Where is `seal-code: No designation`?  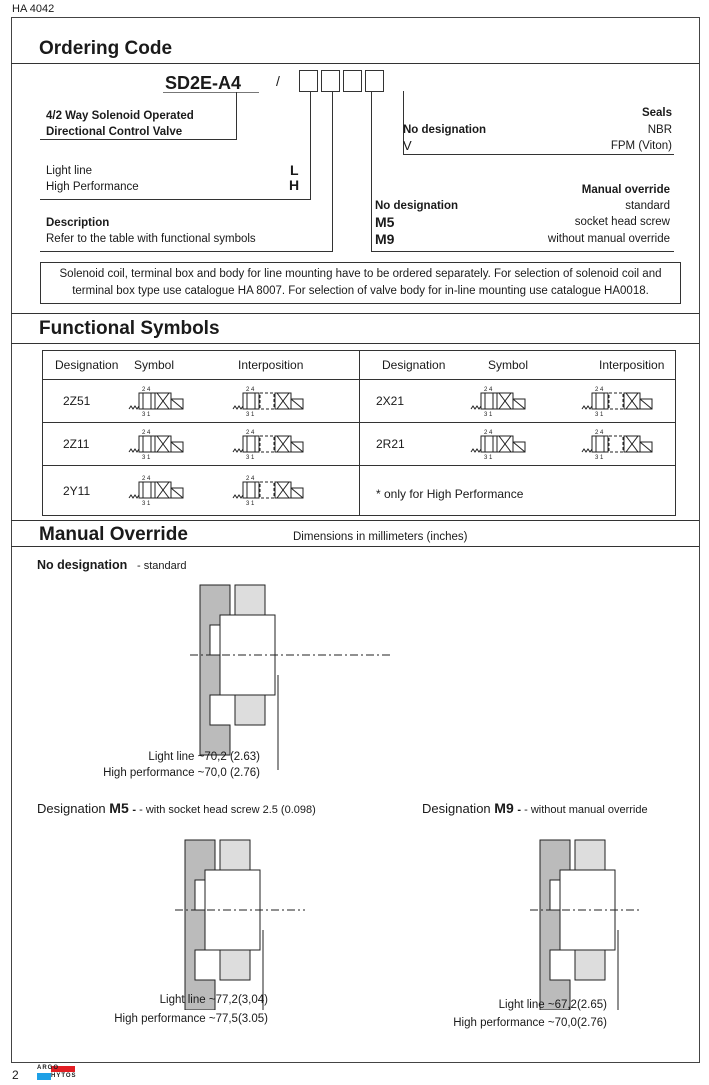
seal-code: No designation is located at coordinates (445, 130).